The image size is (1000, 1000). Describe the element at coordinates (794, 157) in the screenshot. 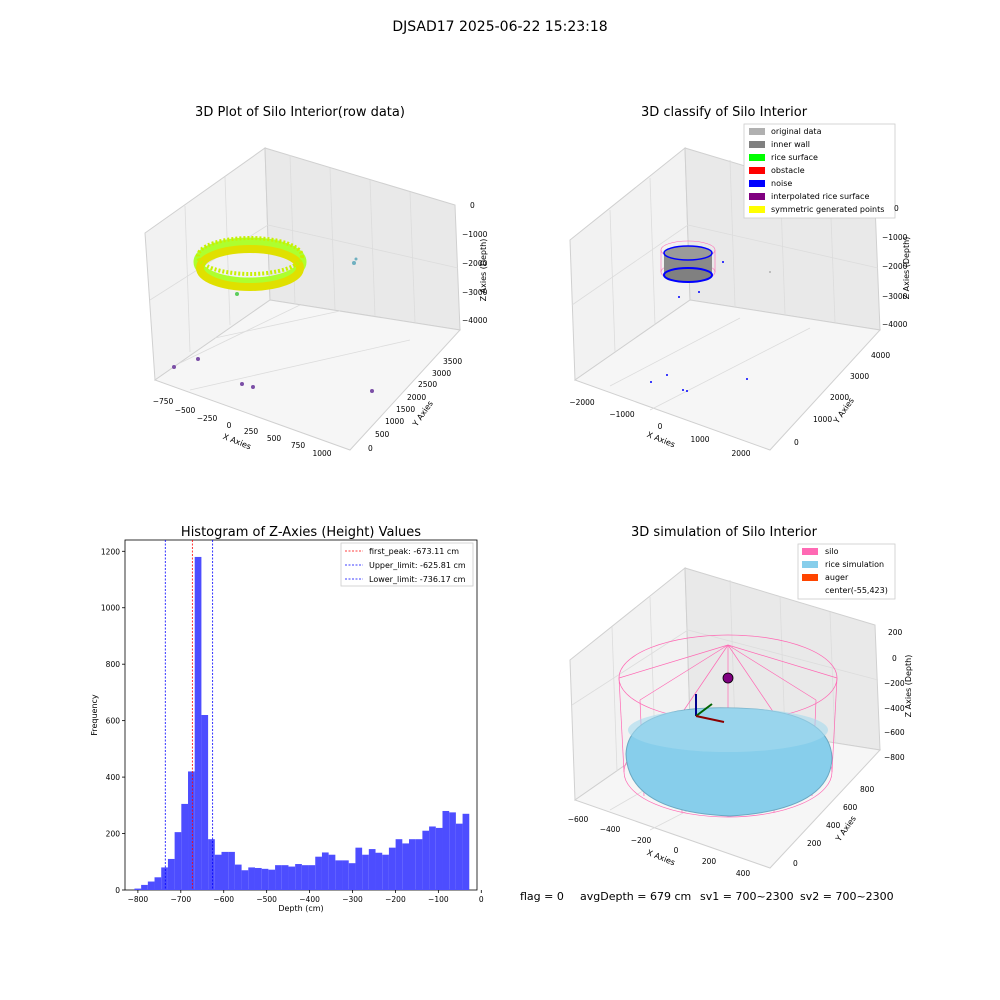

I see `legend-label-rice-surface: rice surface` at that location.